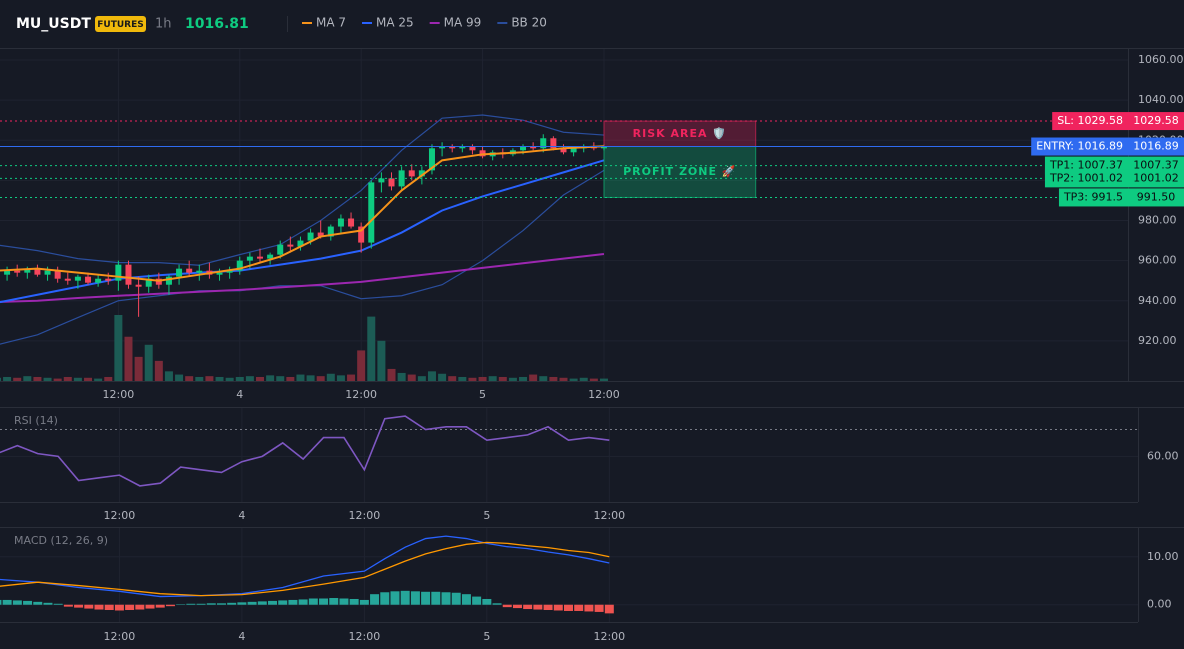 The image size is (1184, 649). What do you see at coordinates (302, 213) in the screenshot?
I see `moving-average` at bounding box center [302, 213].